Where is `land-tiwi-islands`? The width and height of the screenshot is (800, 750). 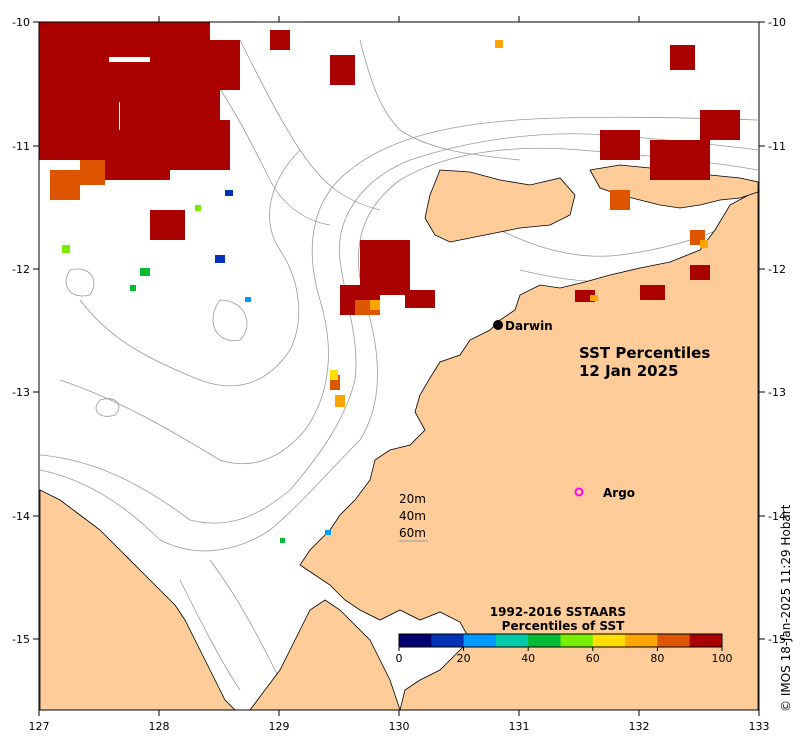
land-tiwi-islands is located at coordinates (500, 206).